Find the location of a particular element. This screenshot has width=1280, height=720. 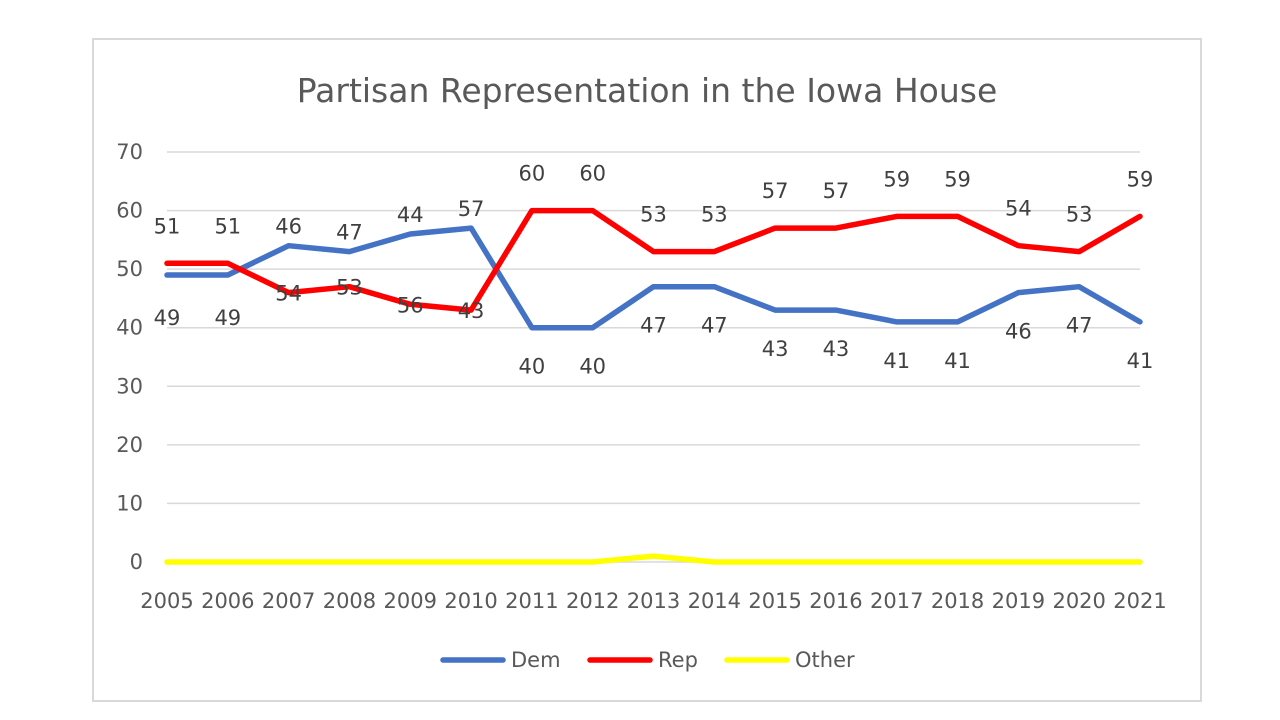

x-tick-label: 2013 is located at coordinates (653, 601).